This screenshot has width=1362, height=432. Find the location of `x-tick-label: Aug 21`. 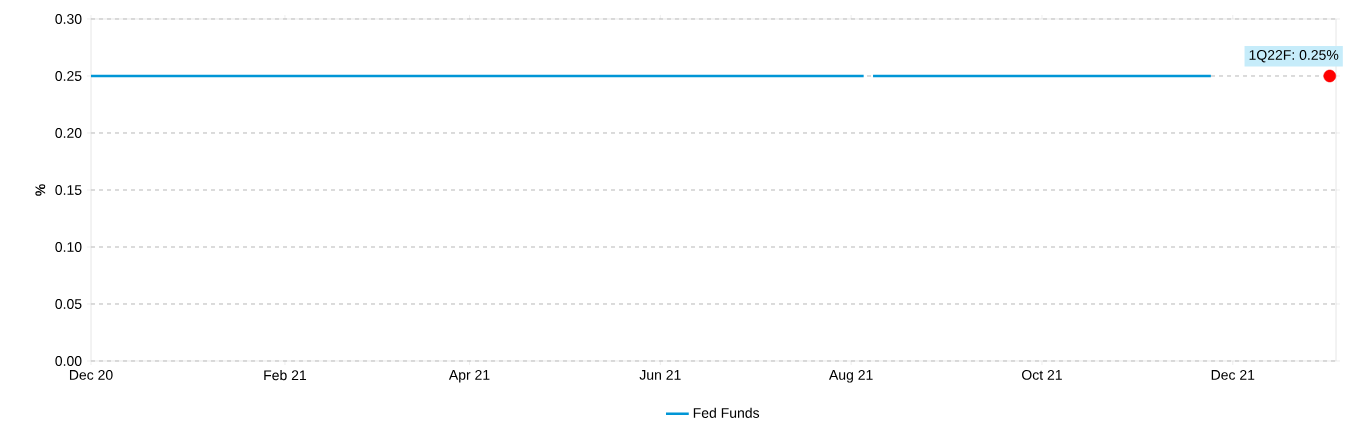

x-tick-label: Aug 21 is located at coordinates (850, 376).